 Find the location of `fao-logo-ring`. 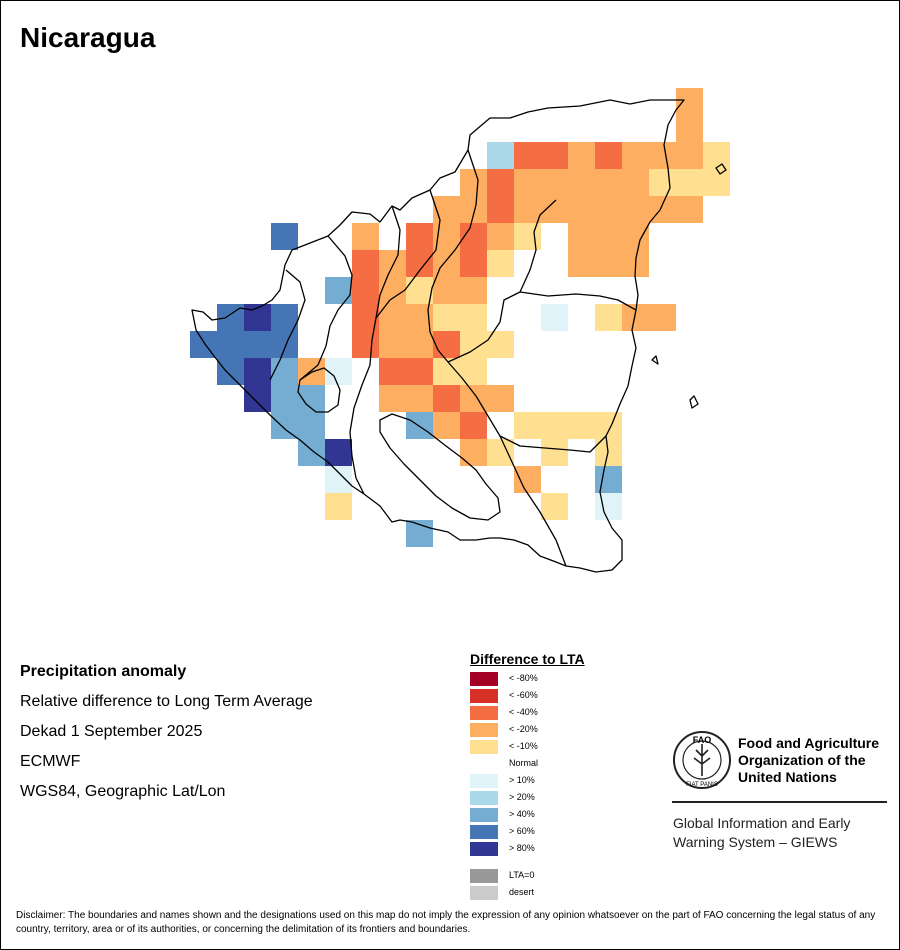

fao-logo-ring is located at coordinates (702, 760).